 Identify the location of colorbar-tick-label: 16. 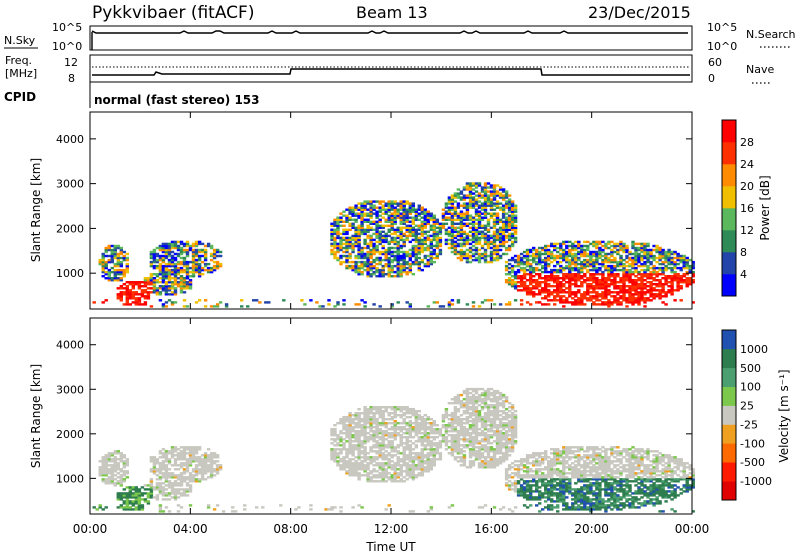
(747, 208).